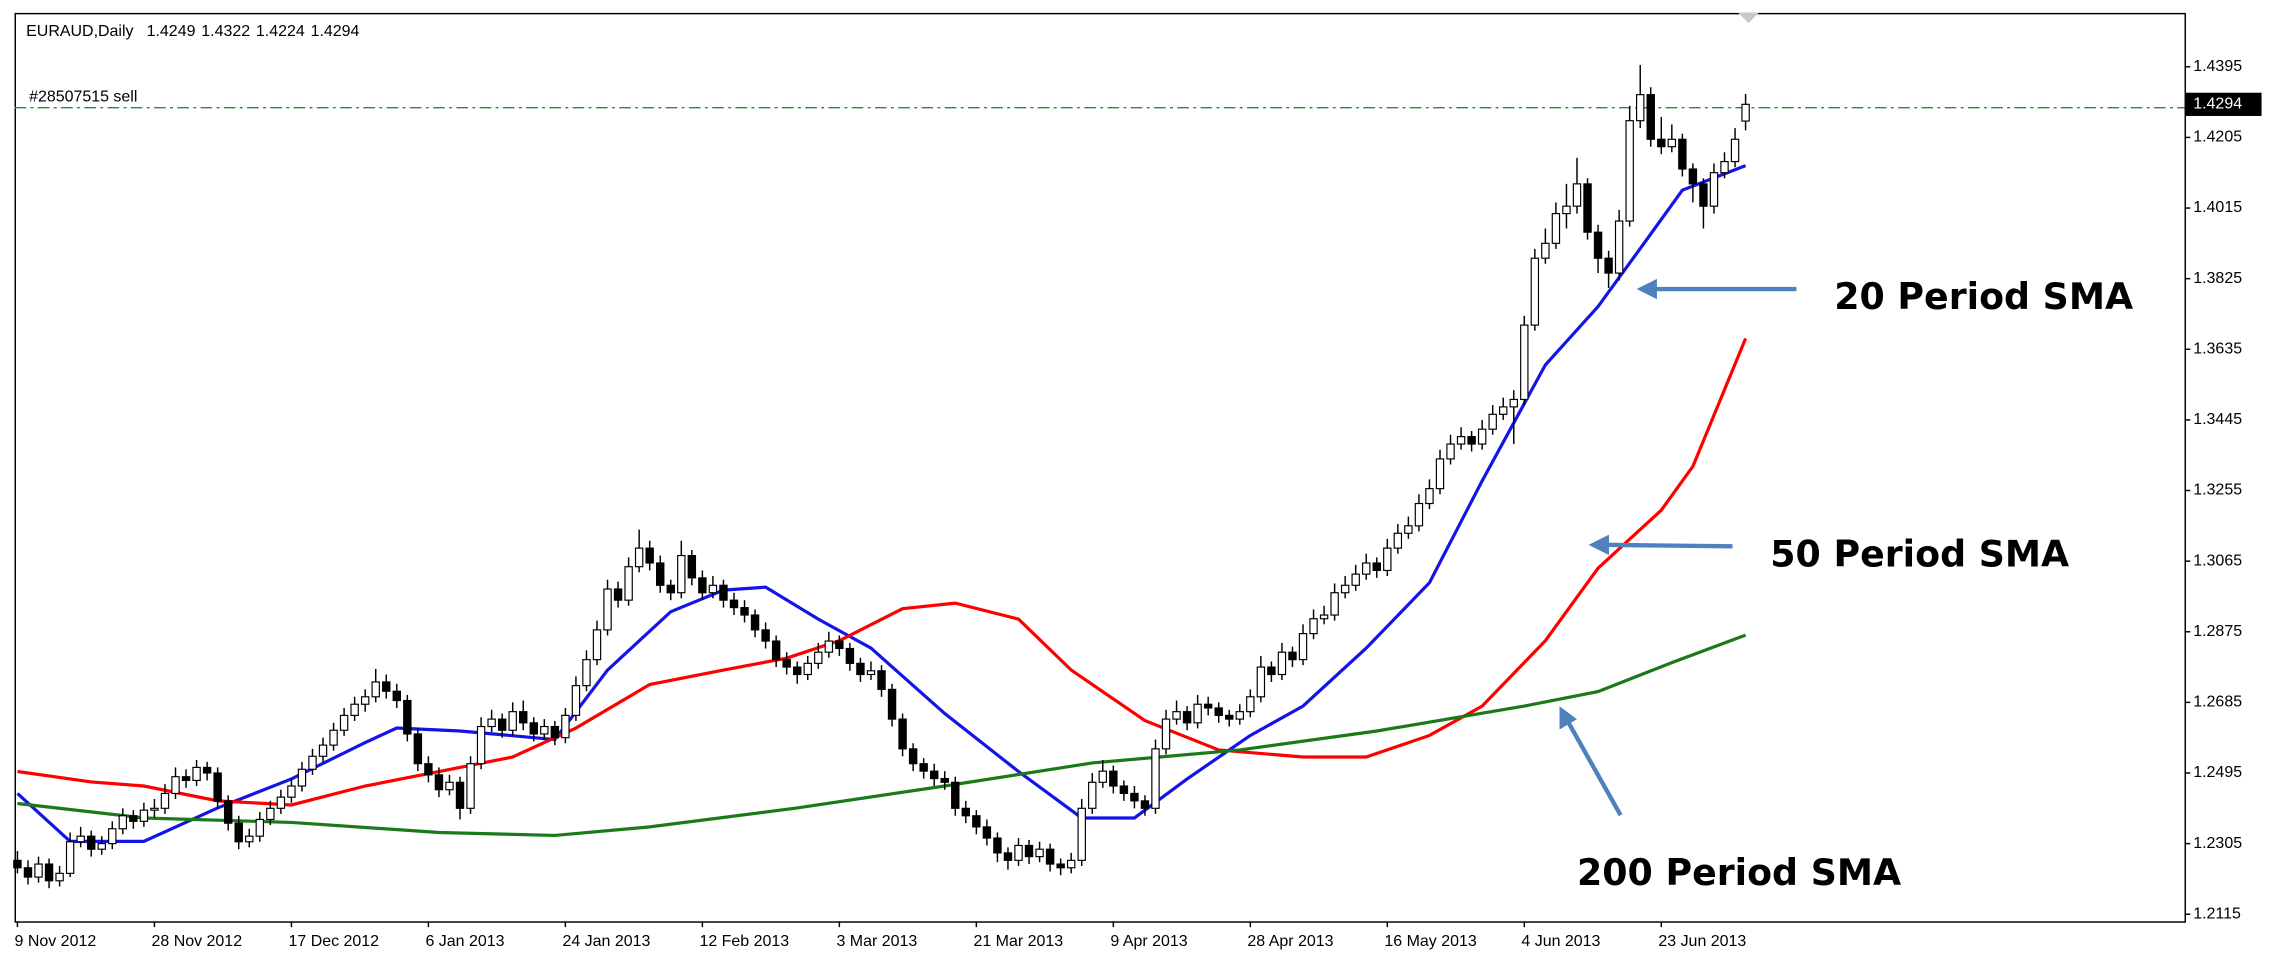 This screenshot has width=2279, height=956. Describe the element at coordinates (2217, 631) in the screenshot. I see `y-tick-label: 1.2875` at that location.